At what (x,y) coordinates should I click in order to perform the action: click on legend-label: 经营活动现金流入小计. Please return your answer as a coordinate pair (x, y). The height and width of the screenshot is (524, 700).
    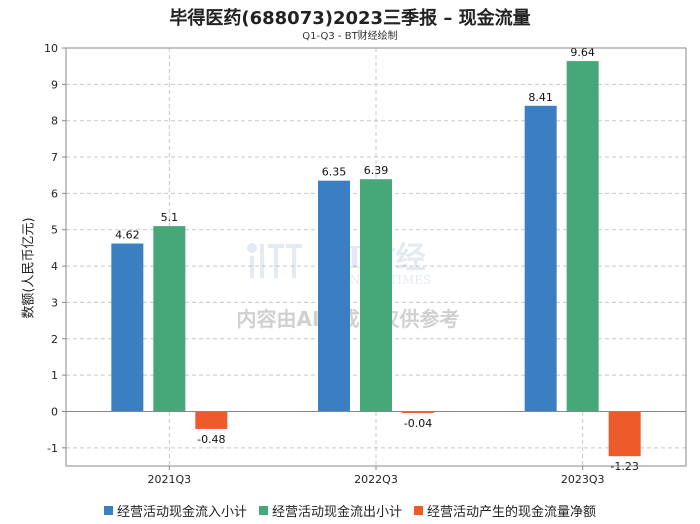
    Looking at the image, I should click on (181, 512).